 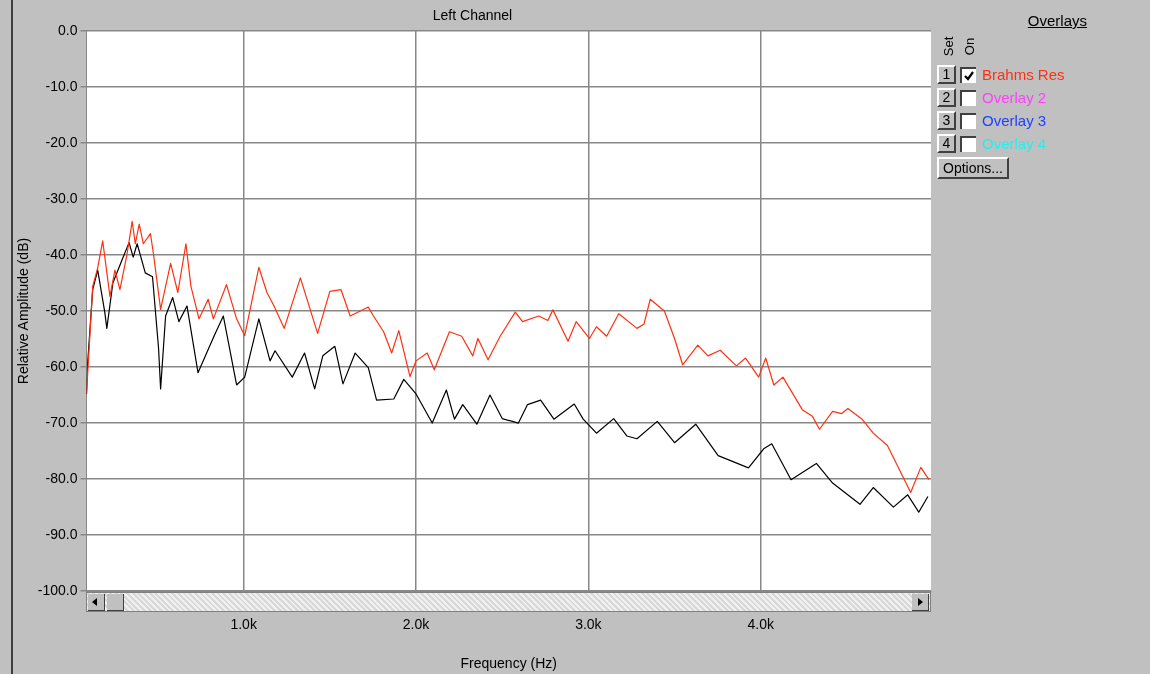 What do you see at coordinates (61, 421) in the screenshot?
I see `y-tick-label: -70.0` at bounding box center [61, 421].